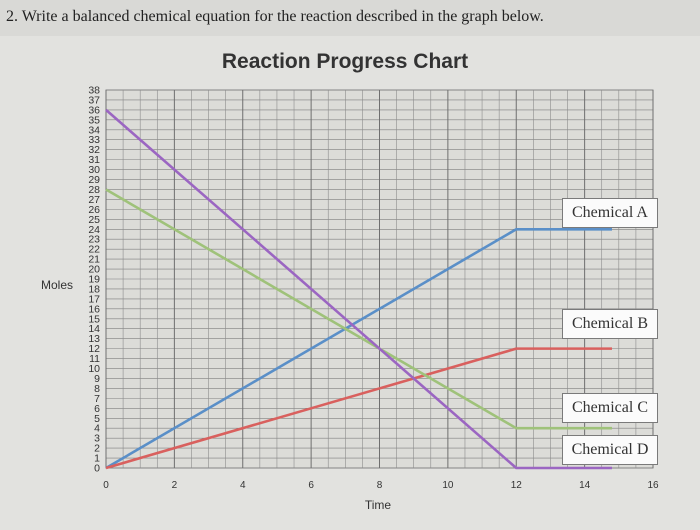 This screenshot has width=700, height=530. Describe the element at coordinates (94, 160) in the screenshot. I see `y-tick-label: 31` at that location.